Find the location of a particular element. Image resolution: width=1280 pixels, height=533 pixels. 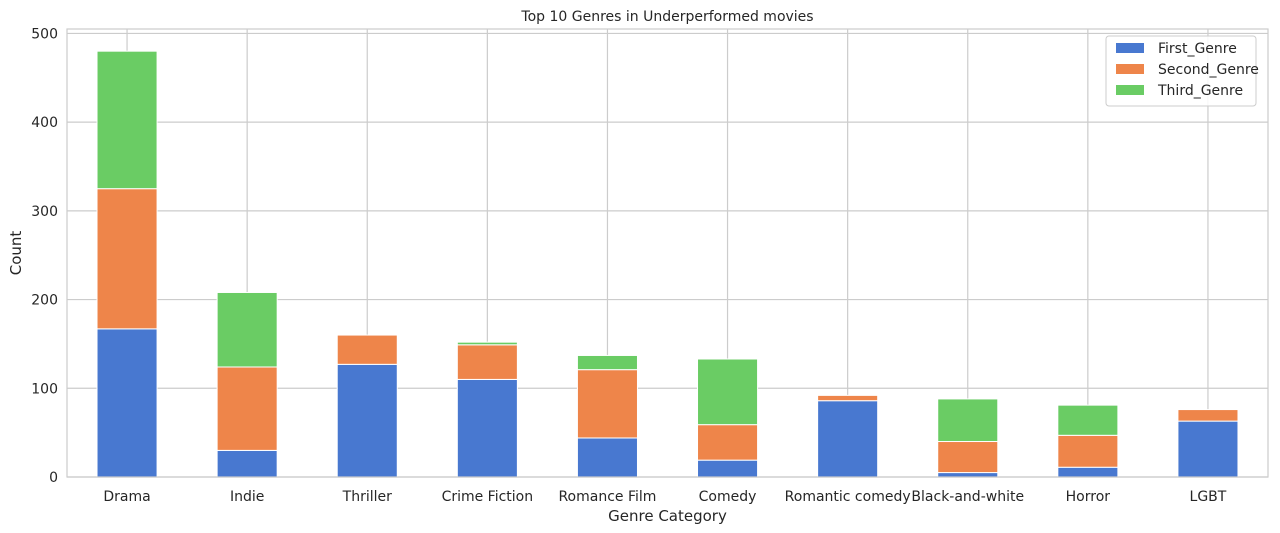

y-tick-labels: 0 100 200 300 400 500 is located at coordinates (44, 256).